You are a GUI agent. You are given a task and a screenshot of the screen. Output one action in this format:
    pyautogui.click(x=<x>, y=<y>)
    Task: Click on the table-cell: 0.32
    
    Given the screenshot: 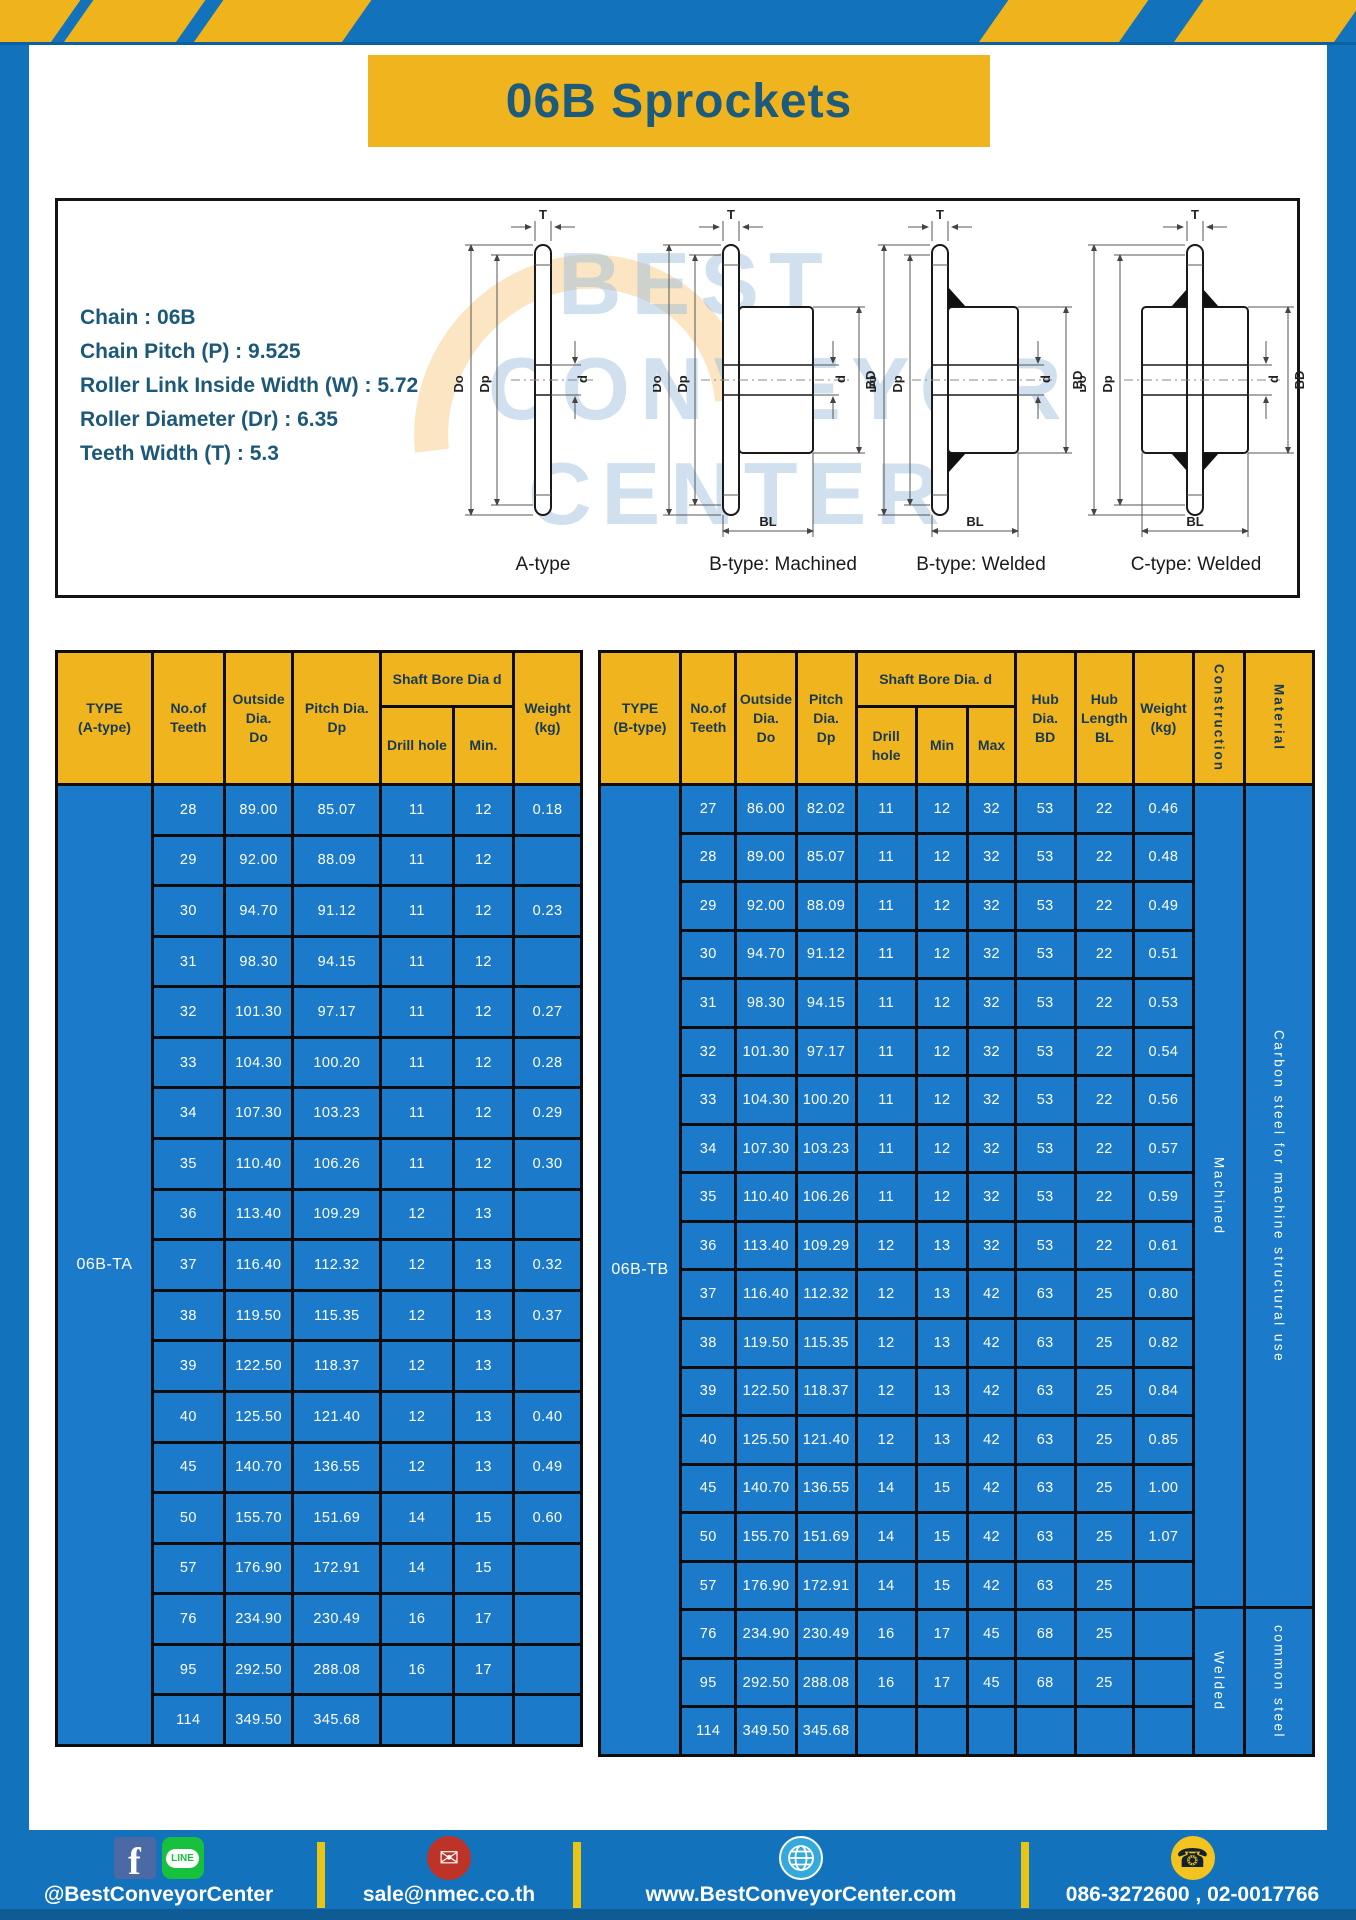 What is the action you would take?
    pyautogui.click(x=547, y=1265)
    